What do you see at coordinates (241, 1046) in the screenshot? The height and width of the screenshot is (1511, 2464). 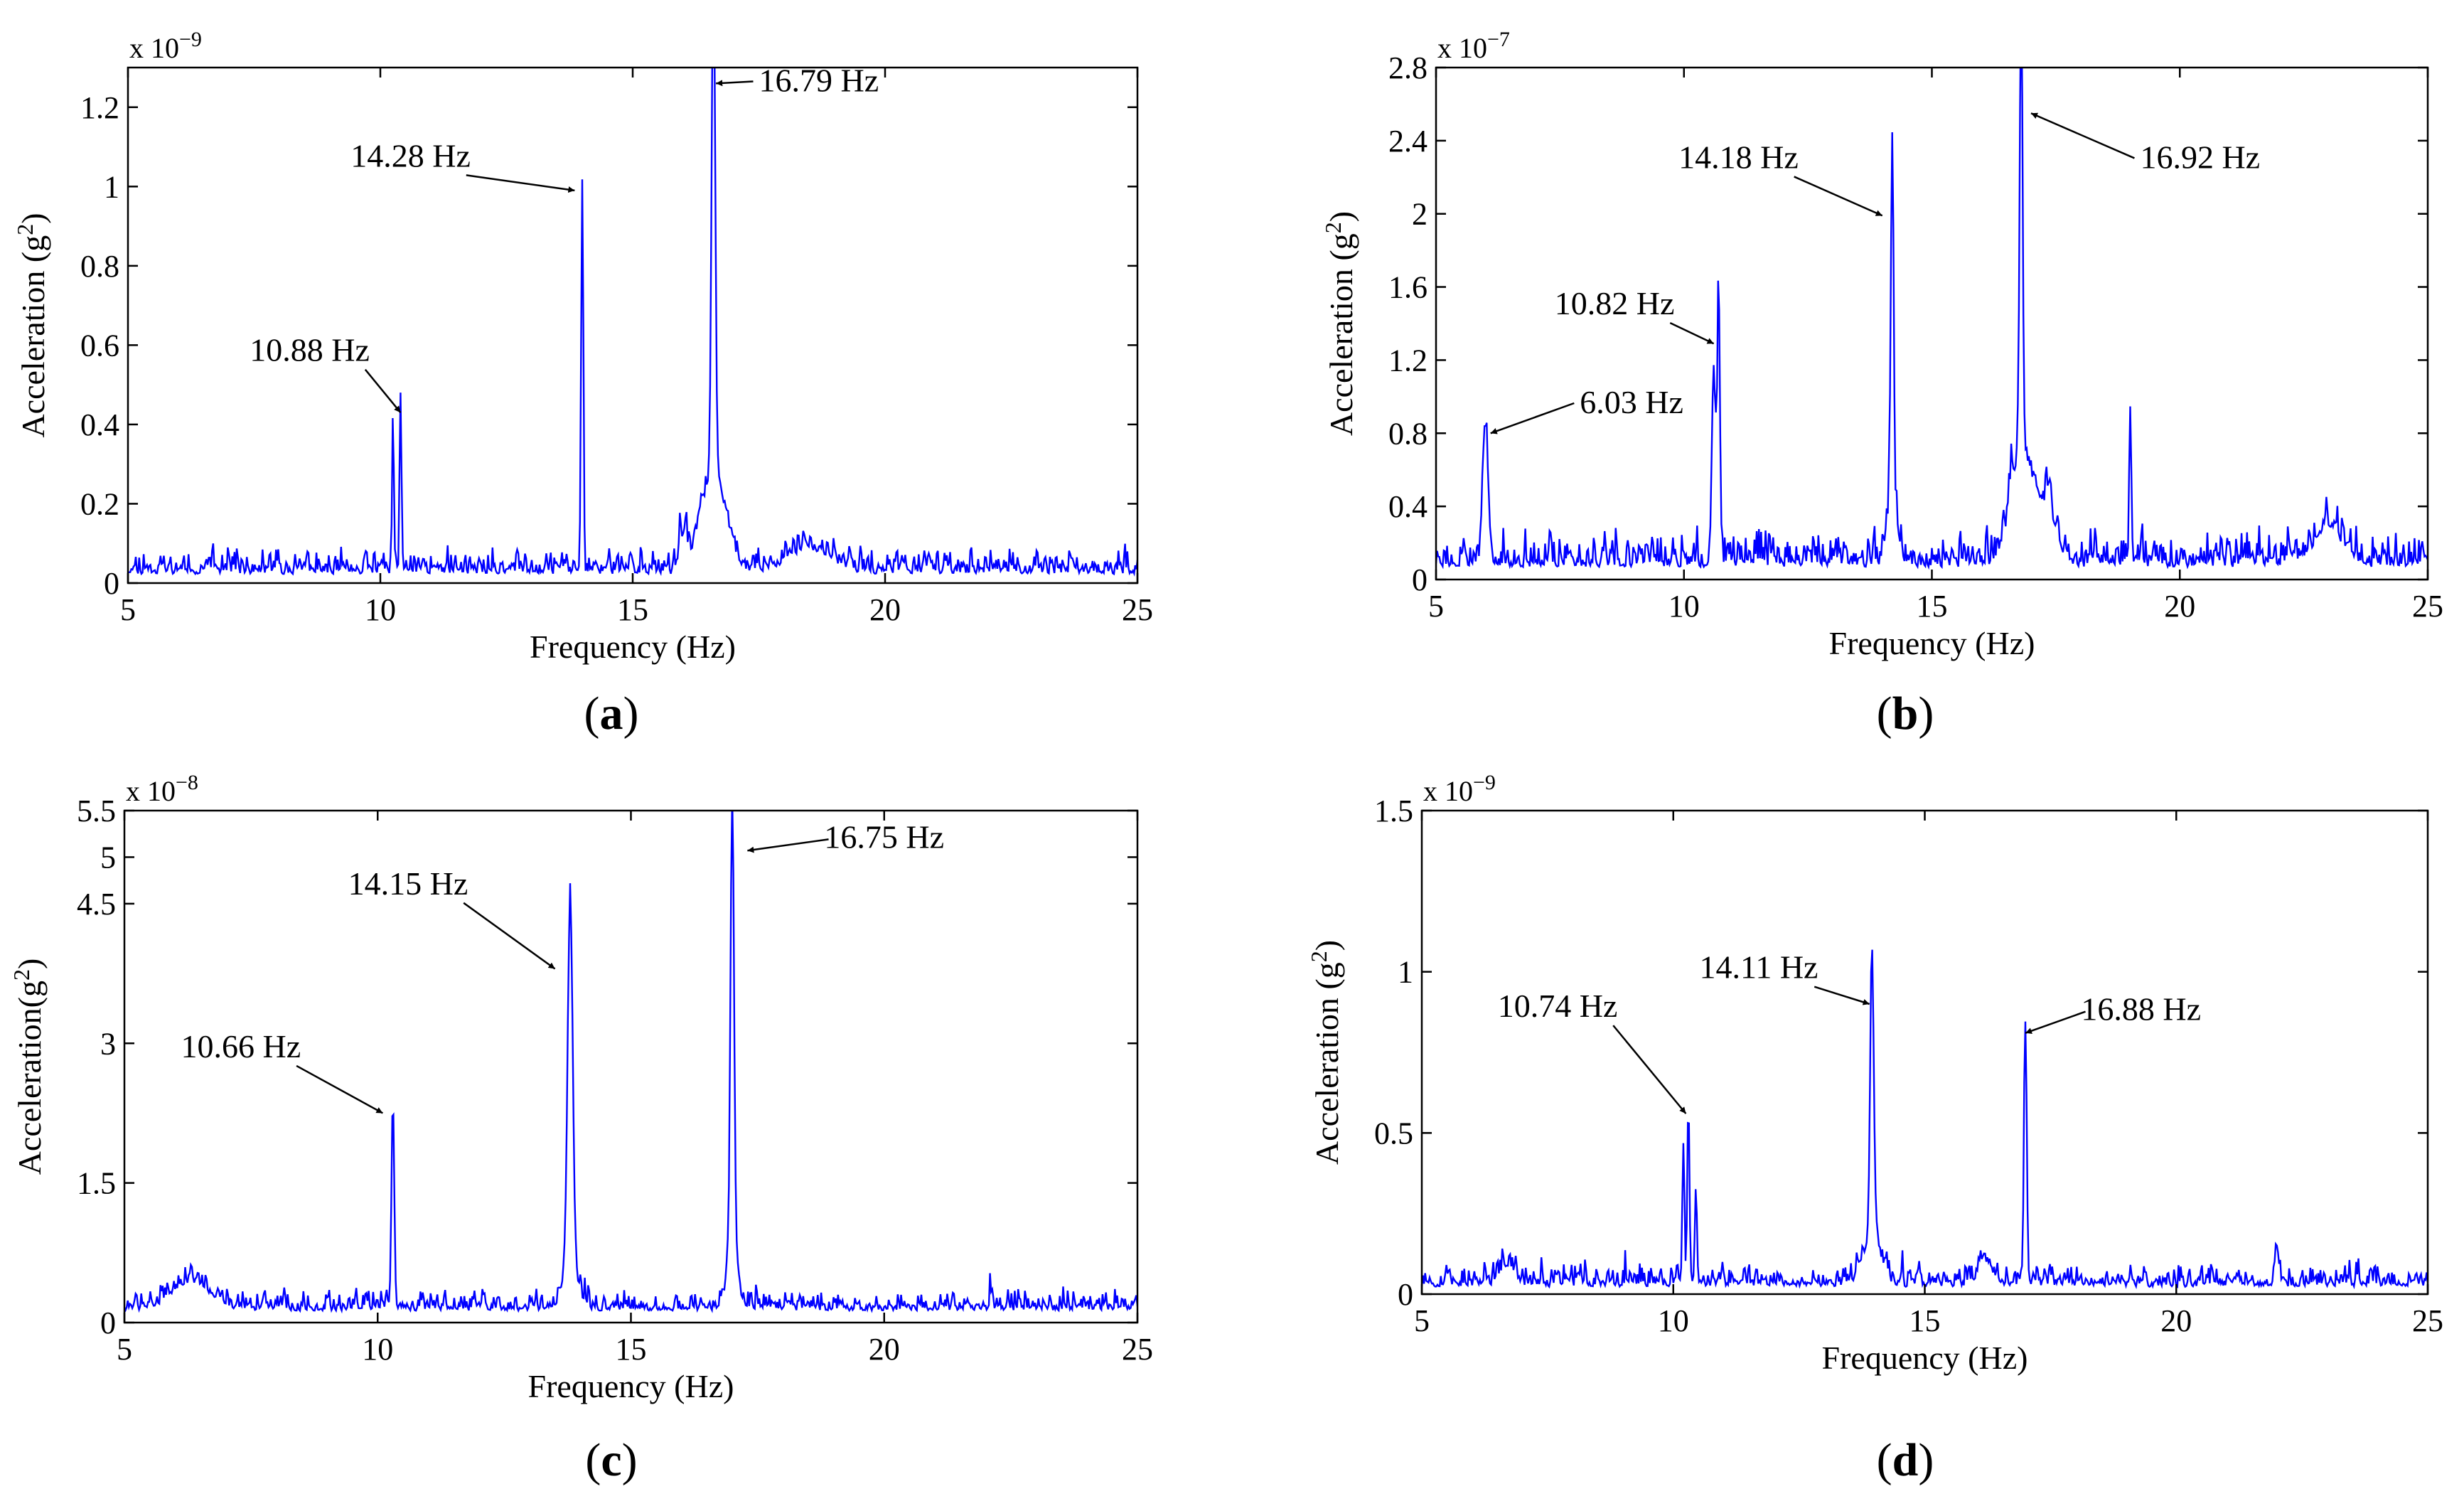 I see `peak-annotation-label: 10.66 Hz` at bounding box center [241, 1046].